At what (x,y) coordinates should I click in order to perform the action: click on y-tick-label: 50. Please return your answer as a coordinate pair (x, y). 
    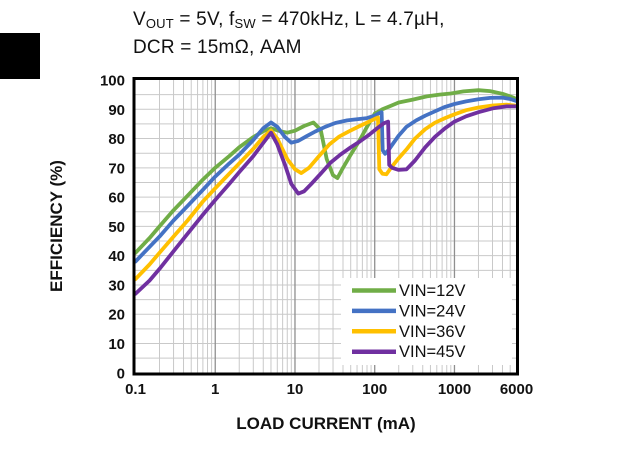
    Looking at the image, I should click on (116, 227).